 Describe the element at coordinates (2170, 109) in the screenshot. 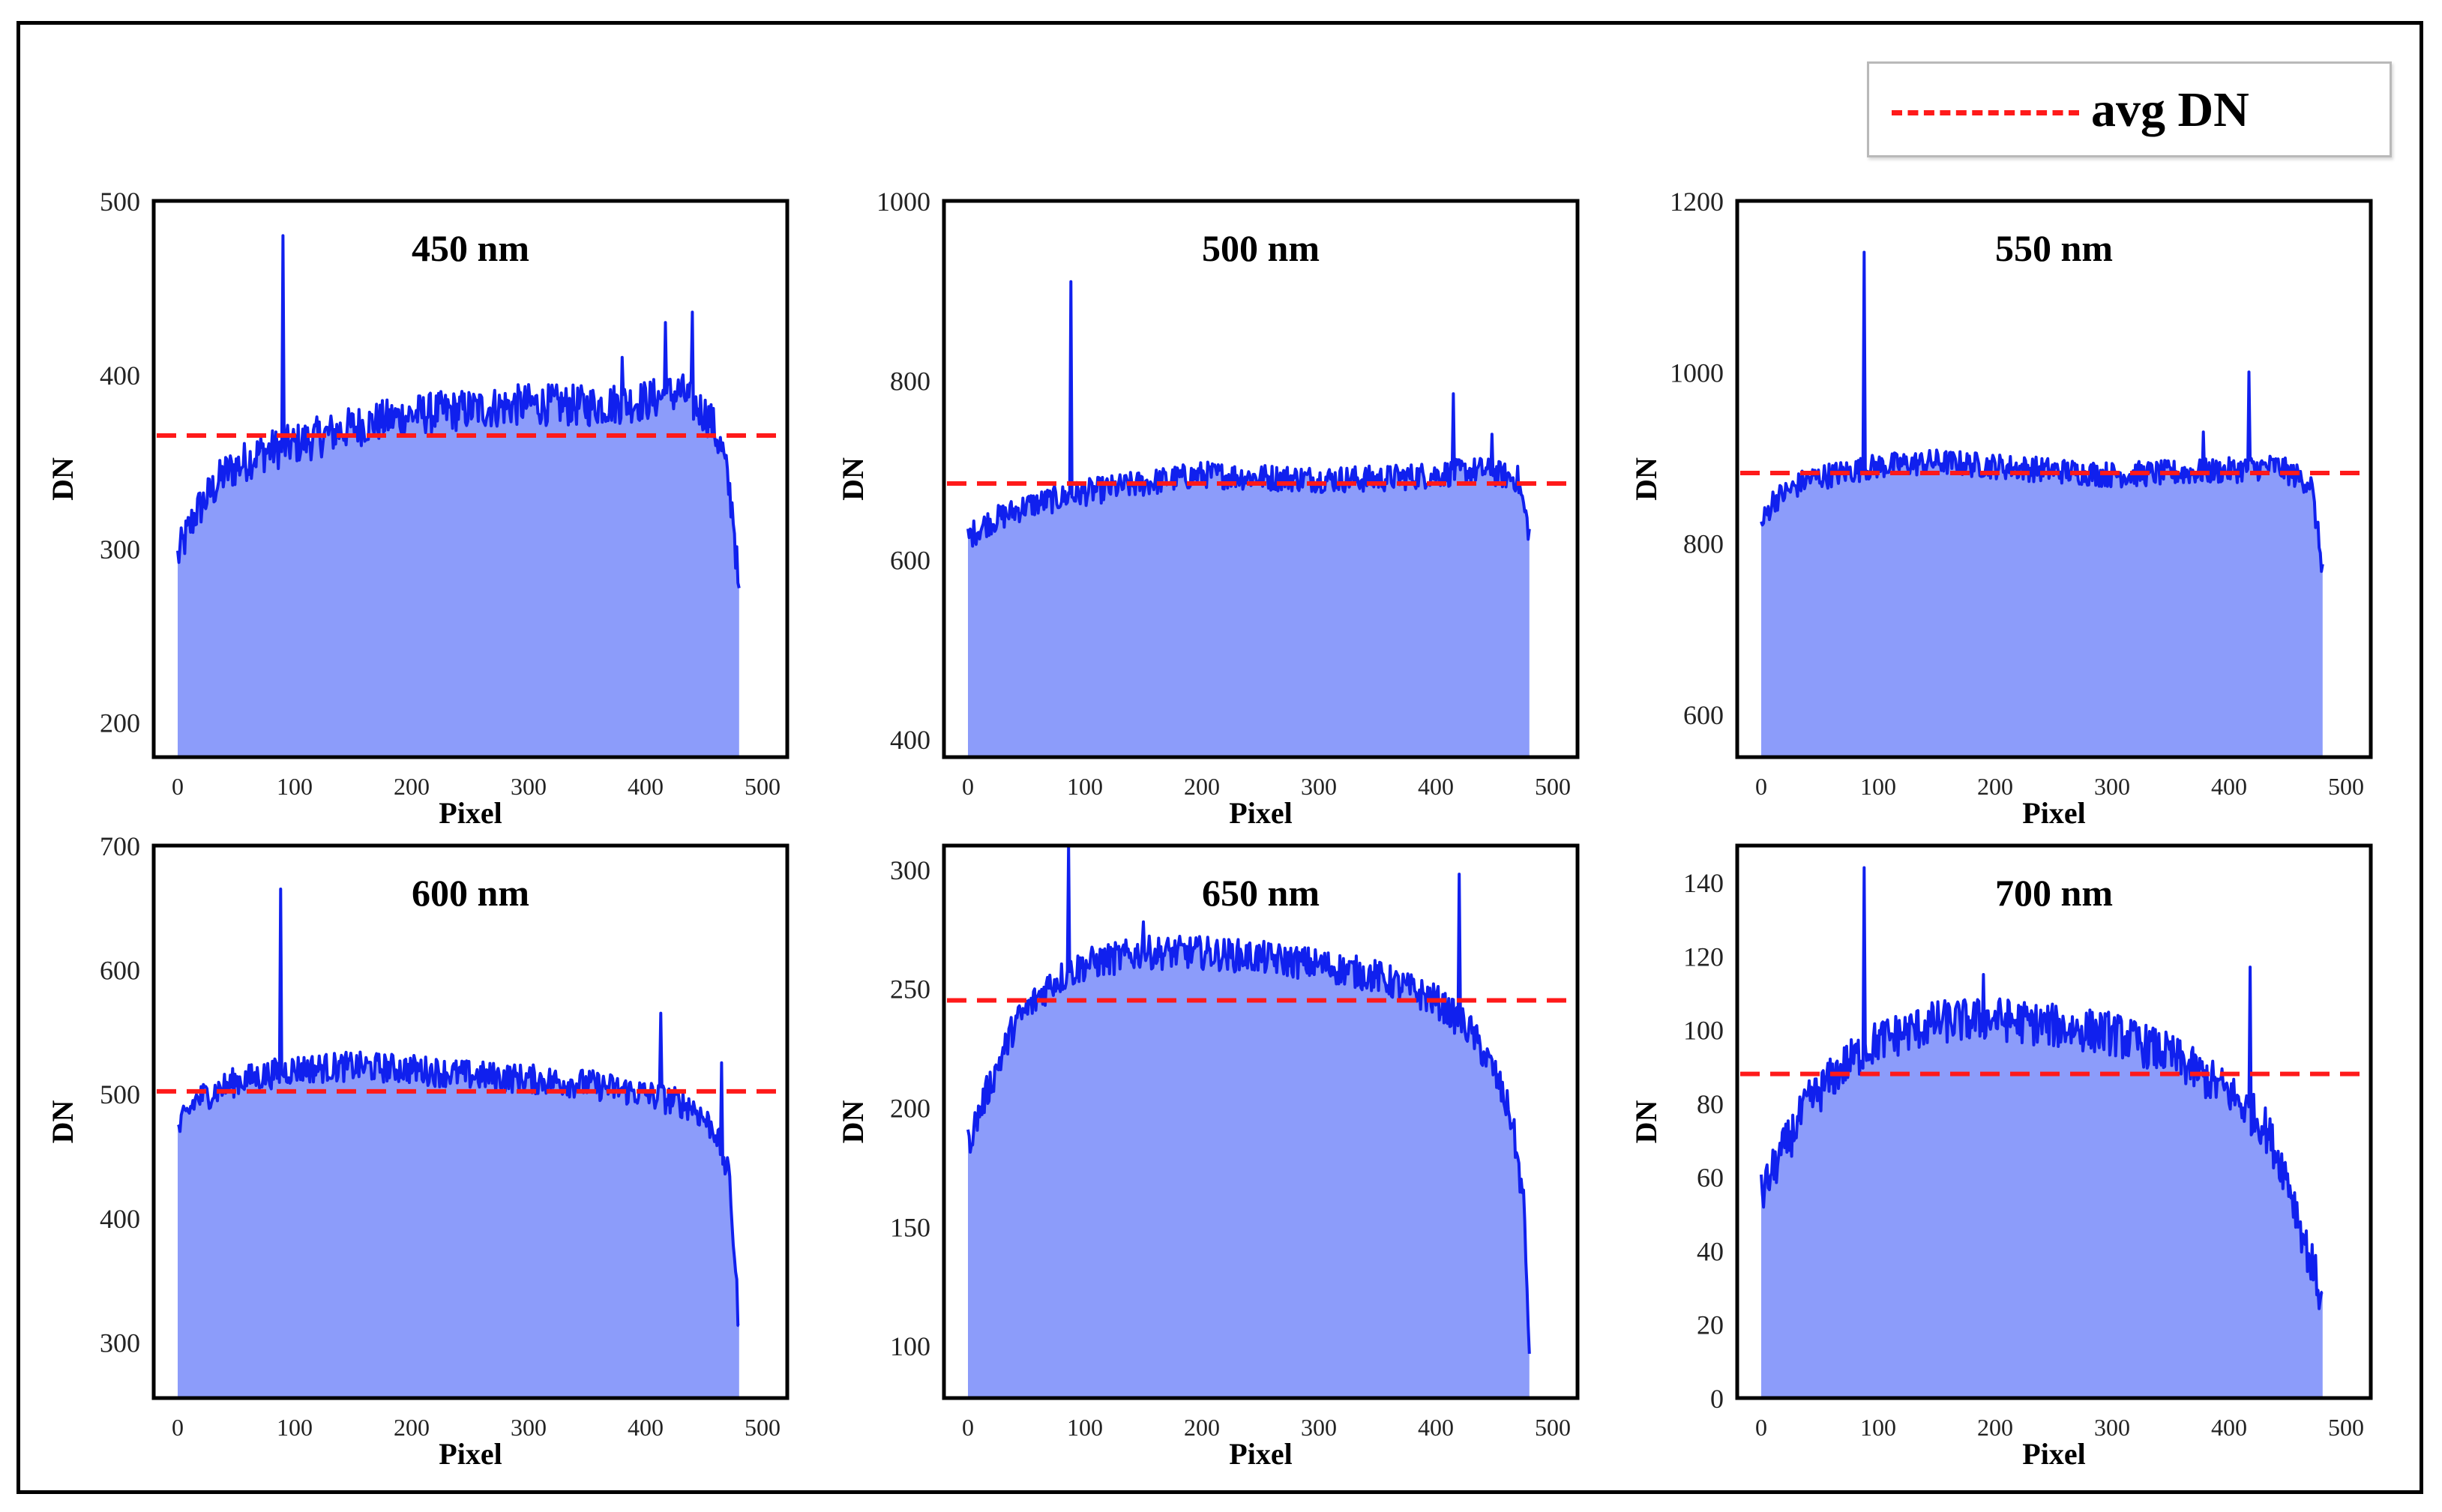

I see `legend-label: avg DN` at that location.